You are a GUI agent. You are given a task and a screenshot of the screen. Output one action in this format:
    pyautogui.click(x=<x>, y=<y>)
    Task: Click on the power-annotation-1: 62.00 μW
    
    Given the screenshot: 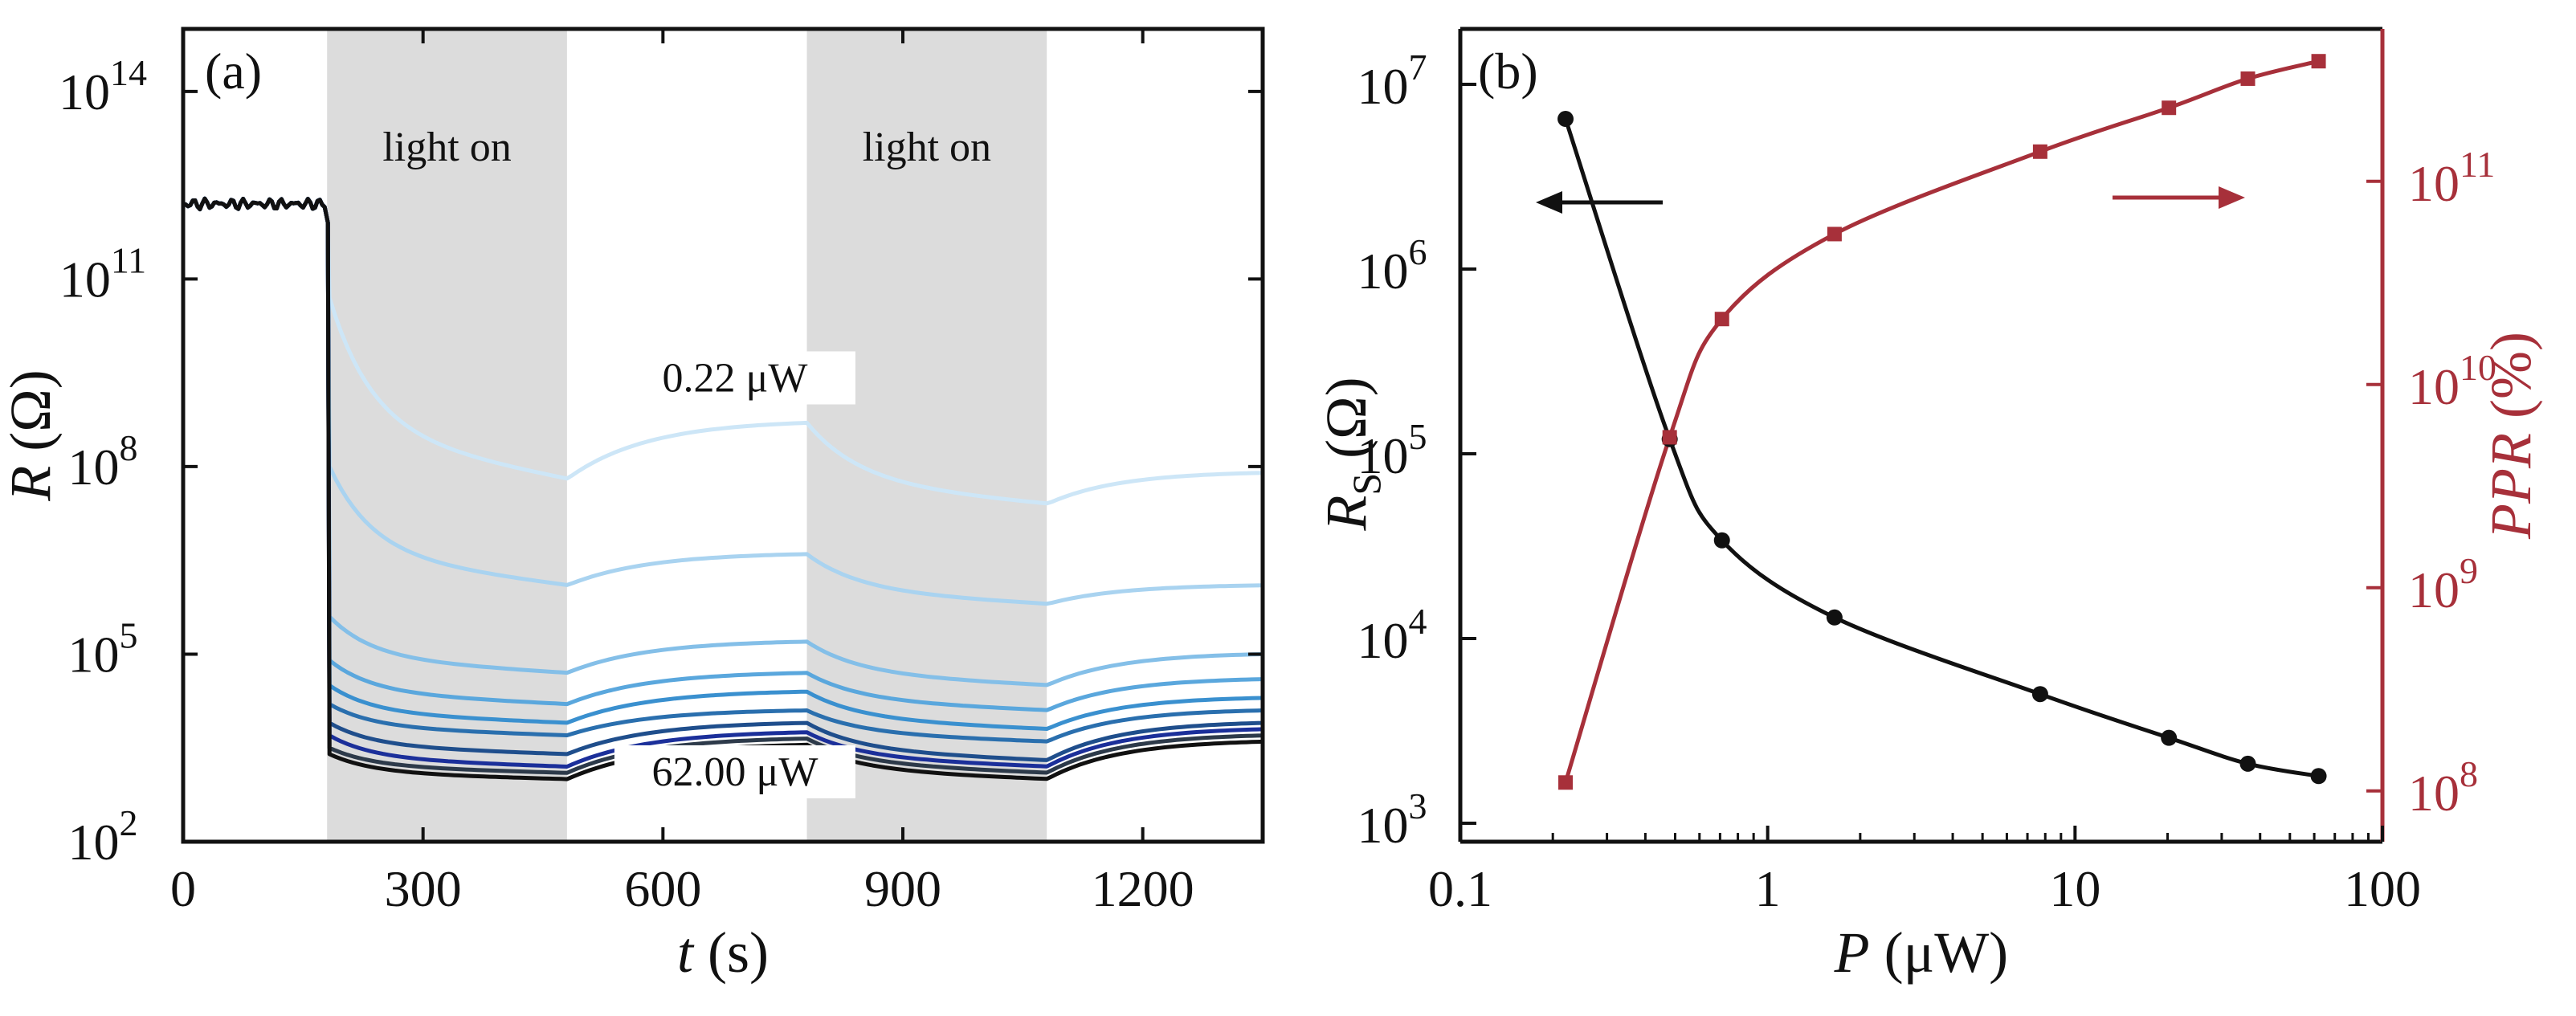 What is the action you would take?
    pyautogui.click(x=734, y=772)
    